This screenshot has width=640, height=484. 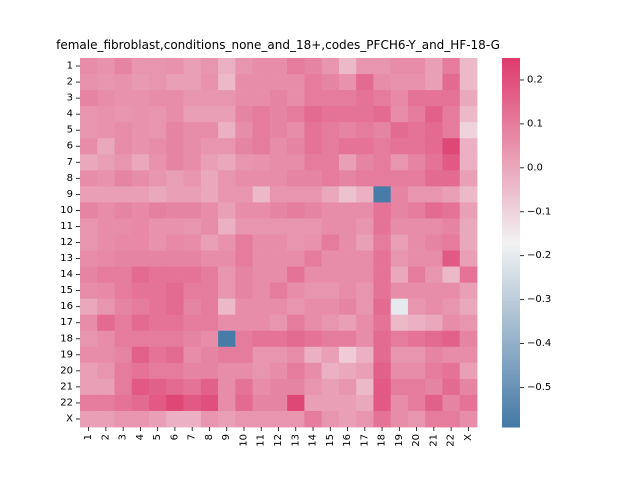 I want to click on x-tick-label: 9, so click(x=226, y=437).